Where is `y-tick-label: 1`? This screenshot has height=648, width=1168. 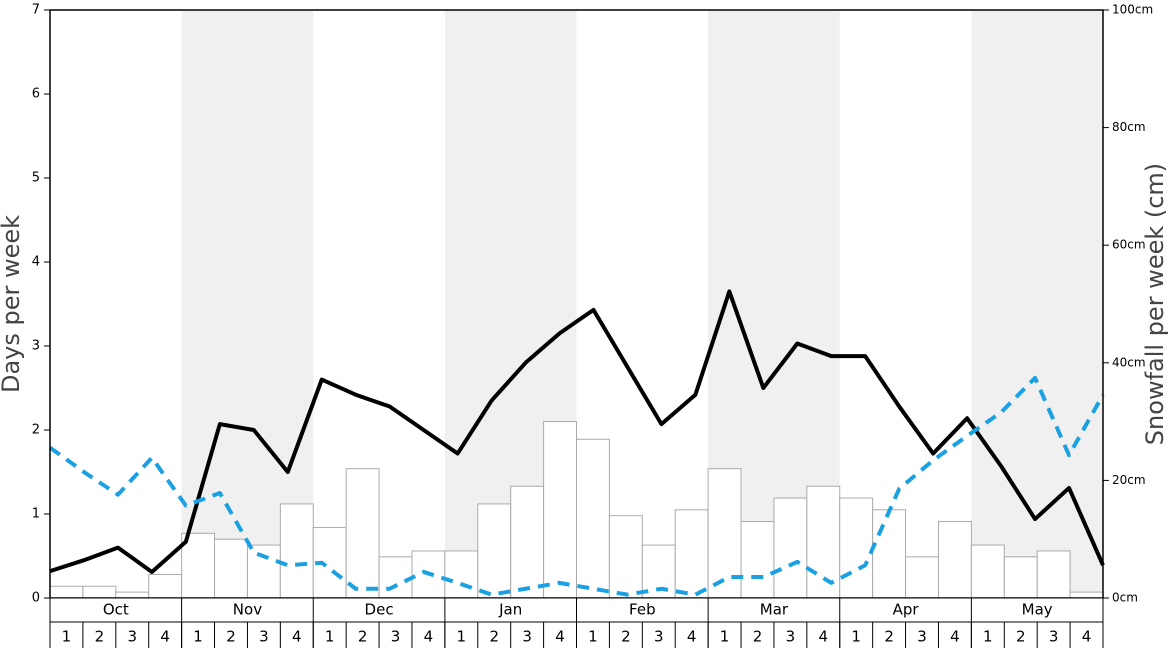 y-tick-label: 1 is located at coordinates (36, 514).